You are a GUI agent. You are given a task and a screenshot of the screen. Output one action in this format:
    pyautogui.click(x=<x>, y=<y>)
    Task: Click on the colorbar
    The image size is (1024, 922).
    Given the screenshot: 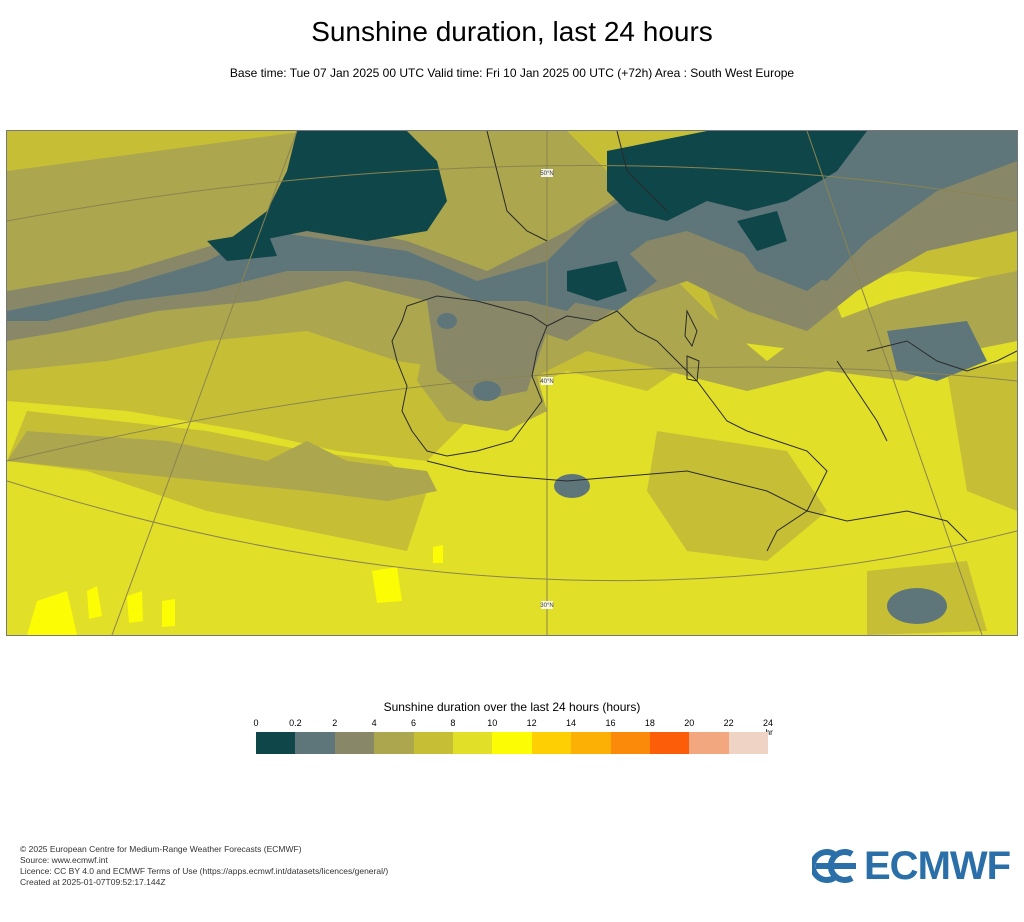 What is the action you would take?
    pyautogui.click(x=512, y=743)
    